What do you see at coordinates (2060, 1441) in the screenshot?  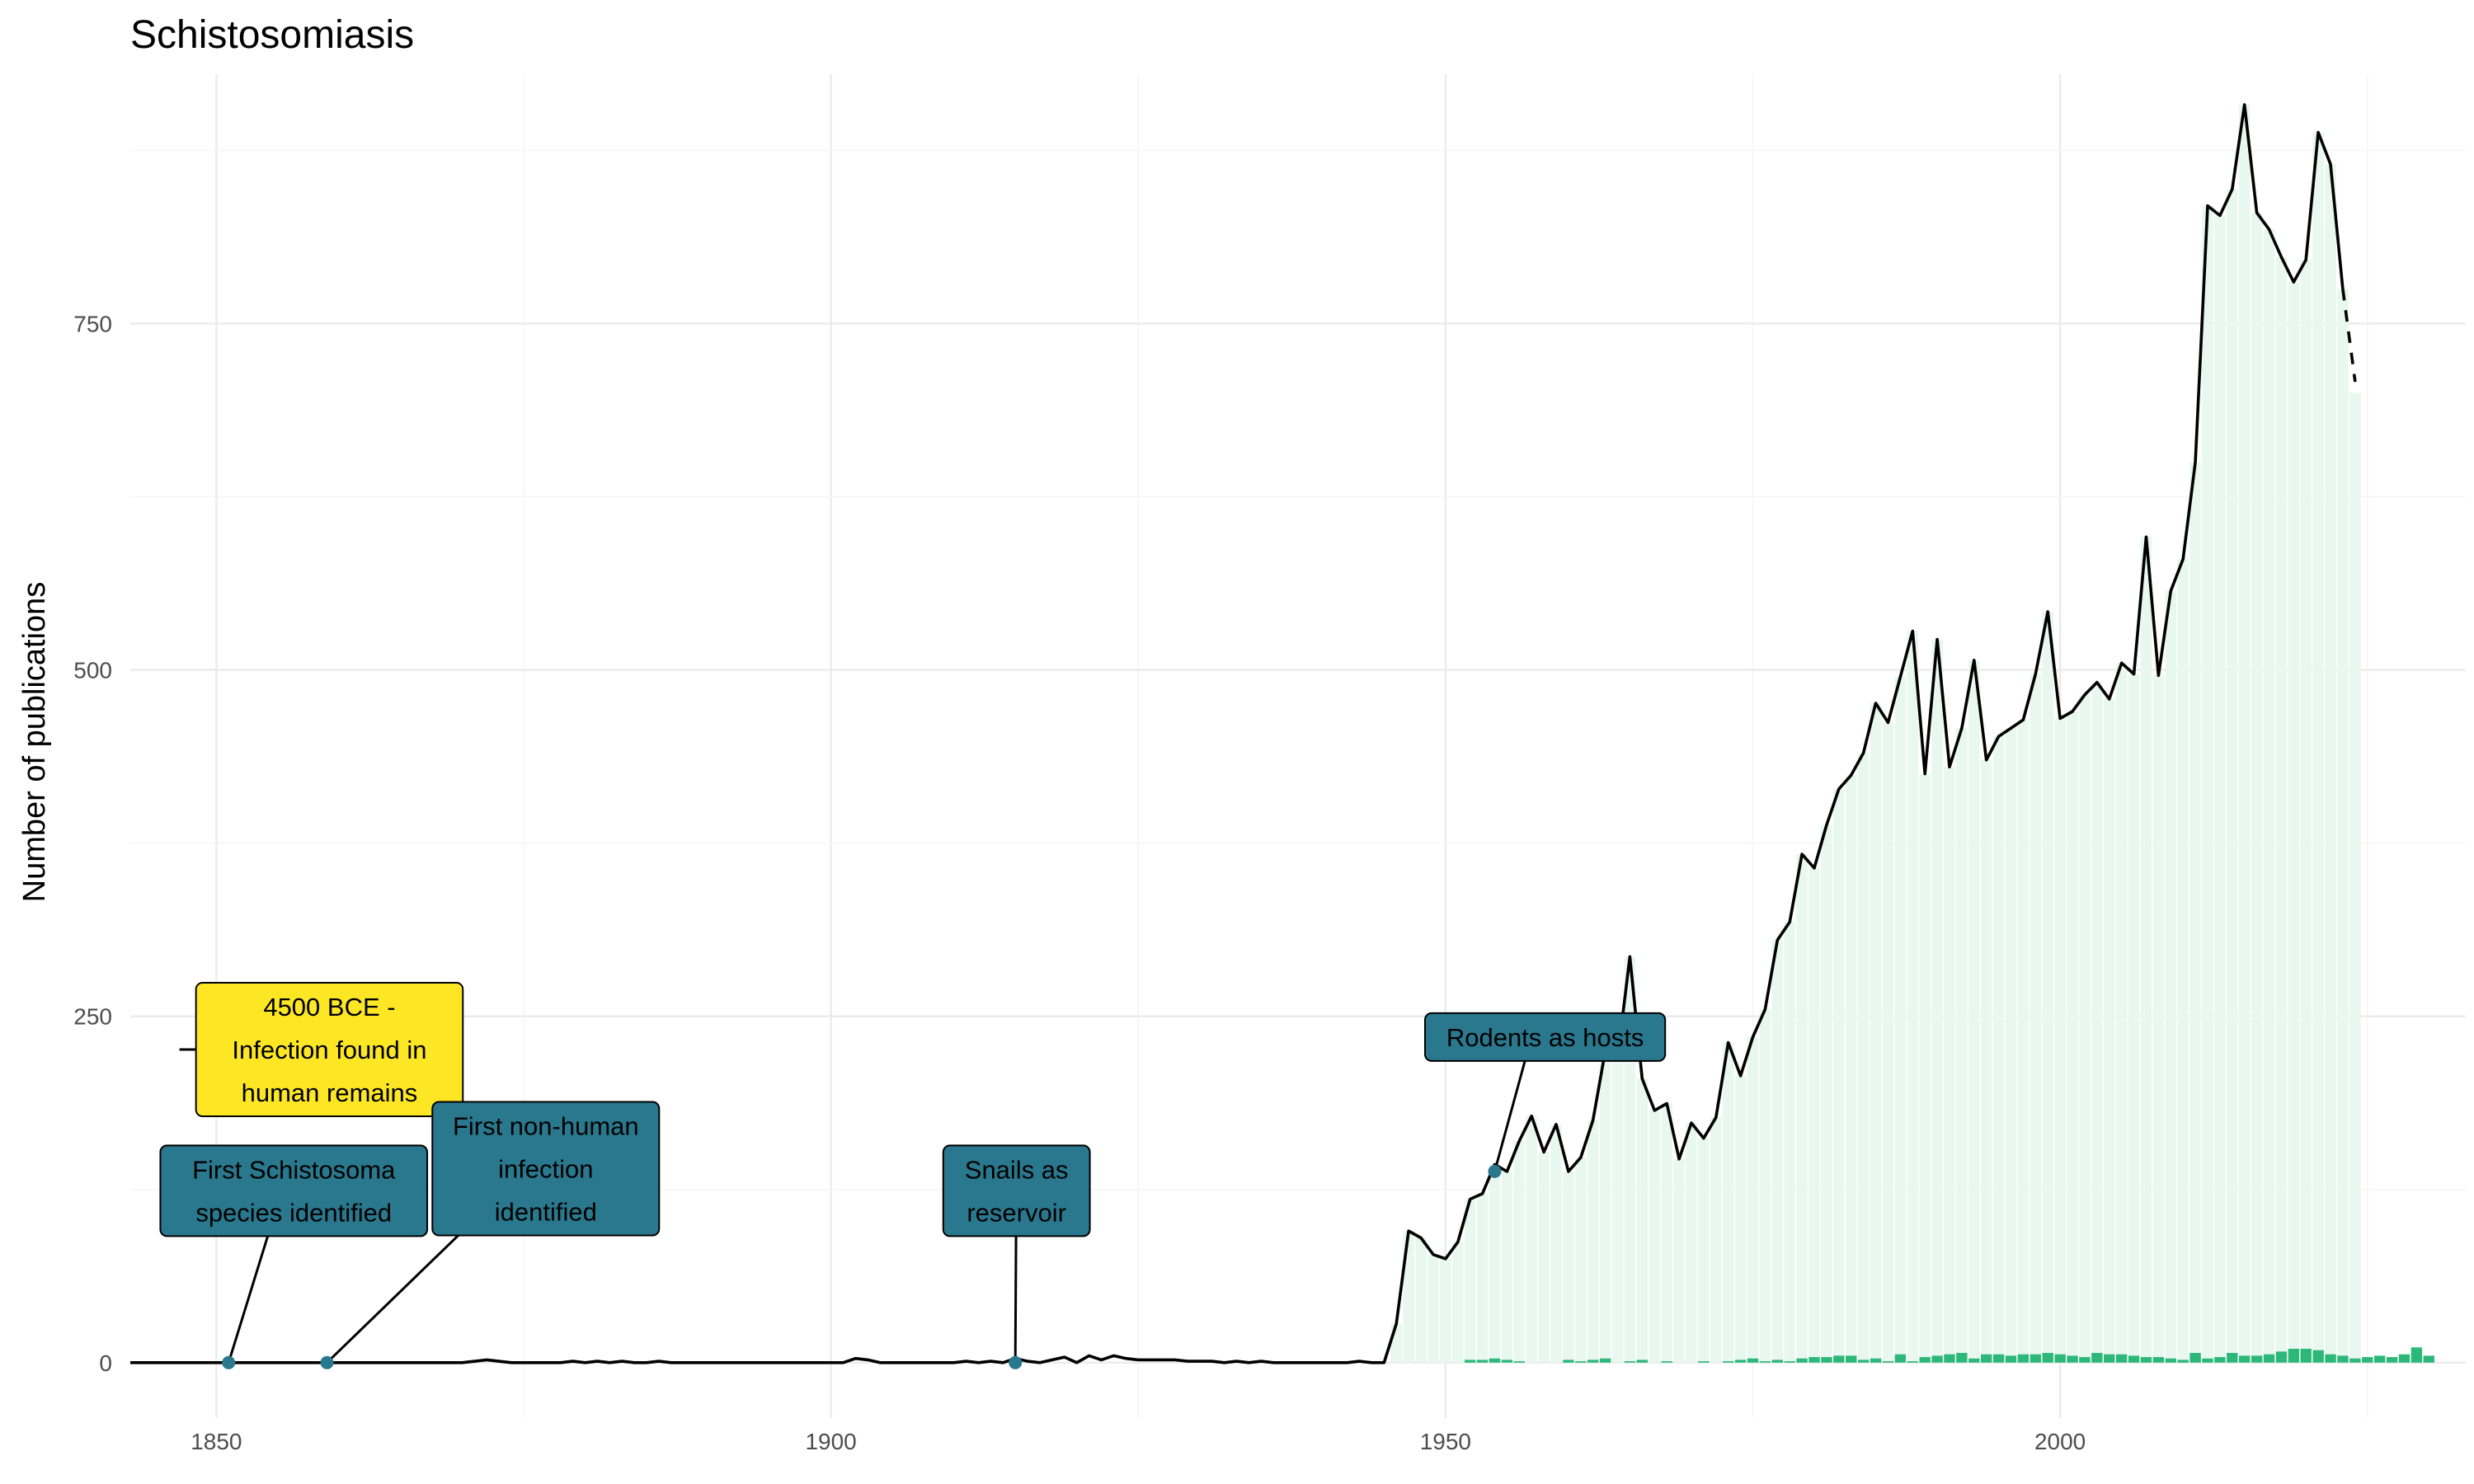 I see `x-tick-label: 2000` at bounding box center [2060, 1441].